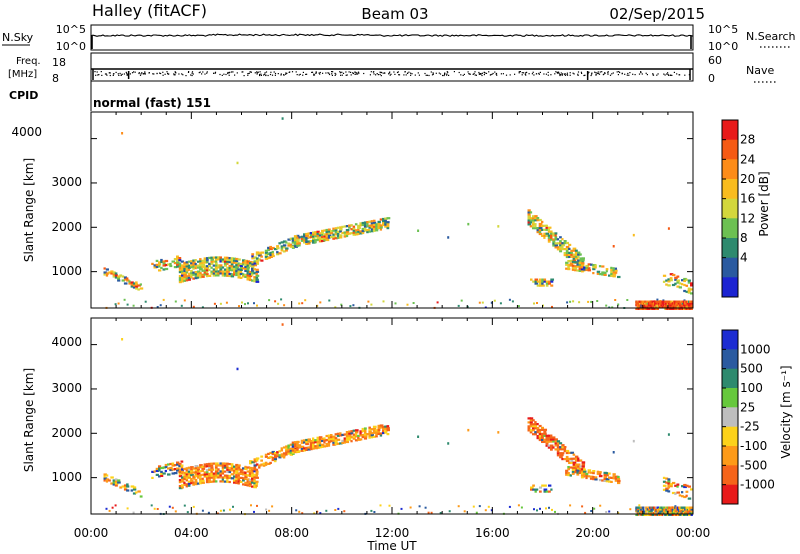 The width and height of the screenshot is (800, 554). What do you see at coordinates (730, 475) in the screenshot?
I see `colorbar-swatch` at bounding box center [730, 475].